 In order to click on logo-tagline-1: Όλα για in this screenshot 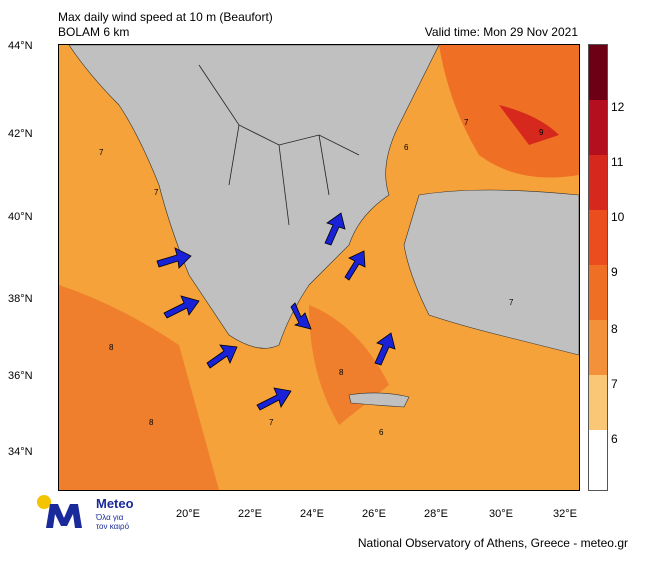, I will do `click(110, 517)`.